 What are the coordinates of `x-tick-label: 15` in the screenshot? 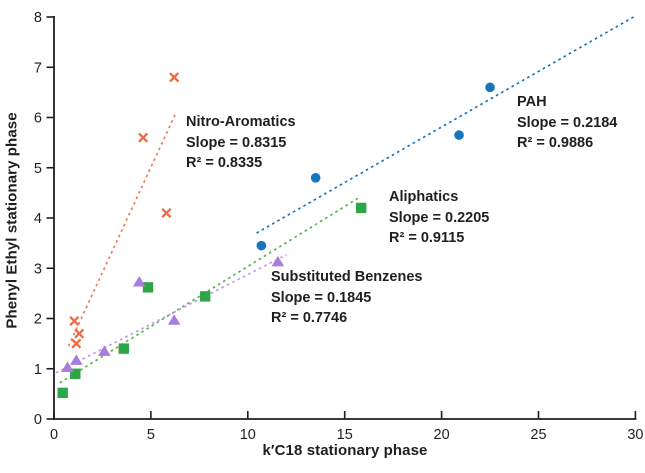 It's located at (345, 435).